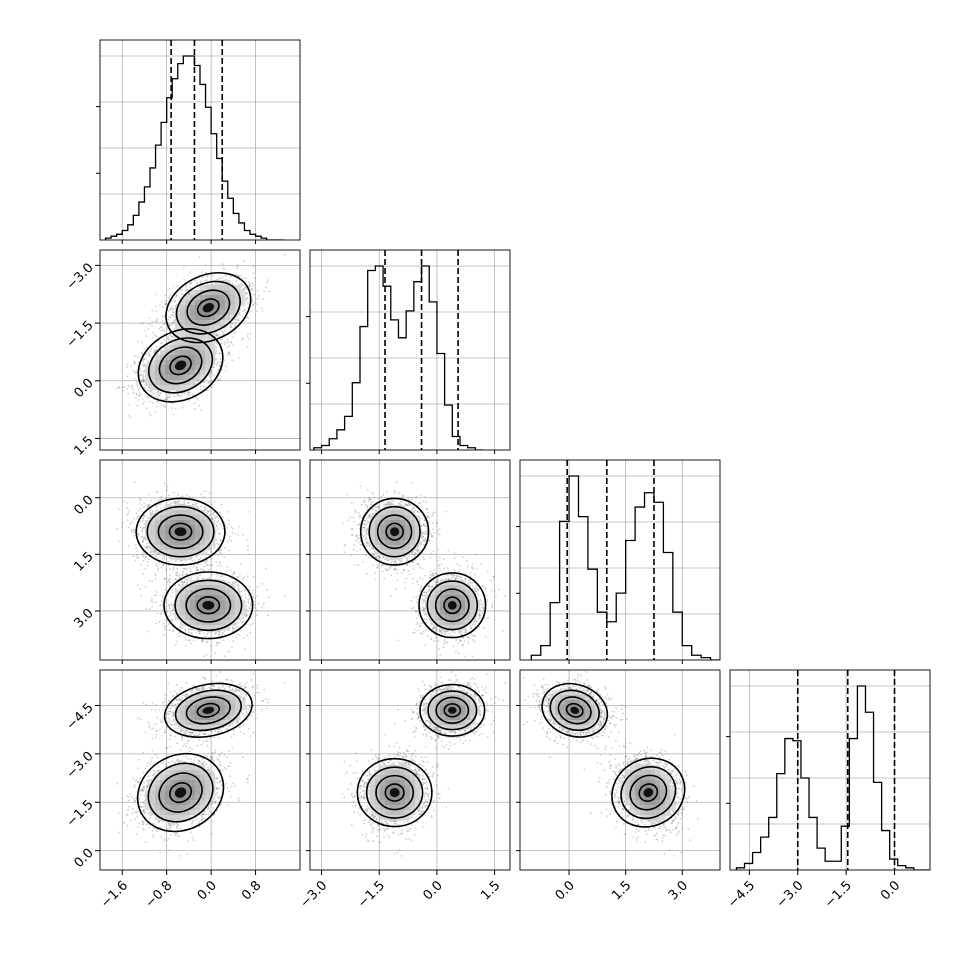 This screenshot has height=970, width=970. Describe the element at coordinates (200, 140) in the screenshot. I see `panel-frame` at that location.